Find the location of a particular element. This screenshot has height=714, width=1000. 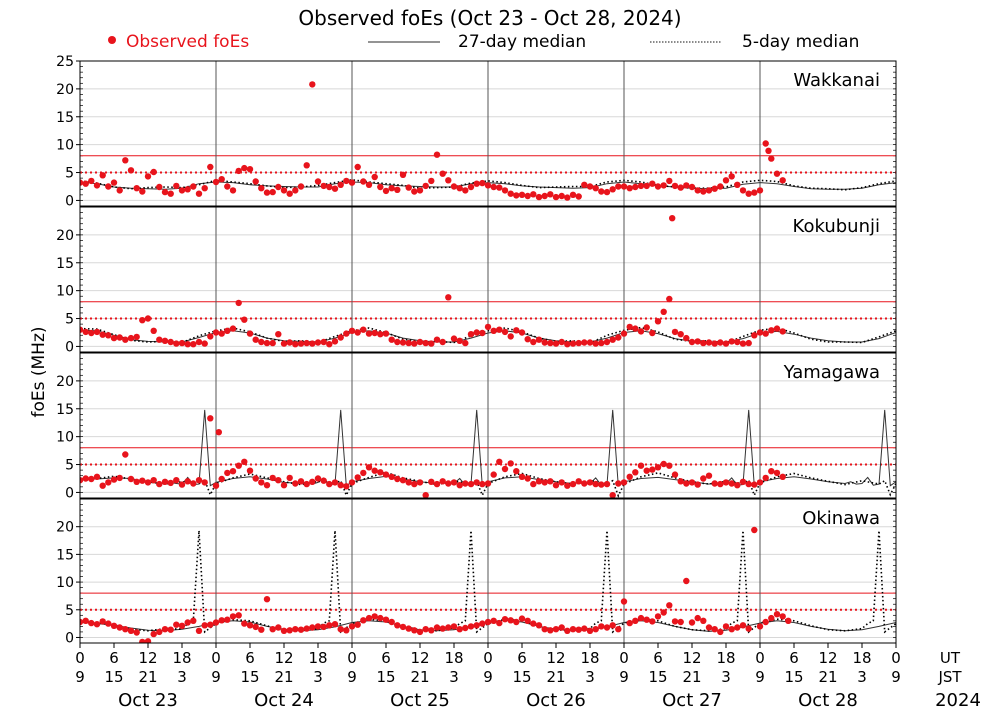

legend: Observed foEs 27-day median 5-day median is located at coordinates (483, 42).